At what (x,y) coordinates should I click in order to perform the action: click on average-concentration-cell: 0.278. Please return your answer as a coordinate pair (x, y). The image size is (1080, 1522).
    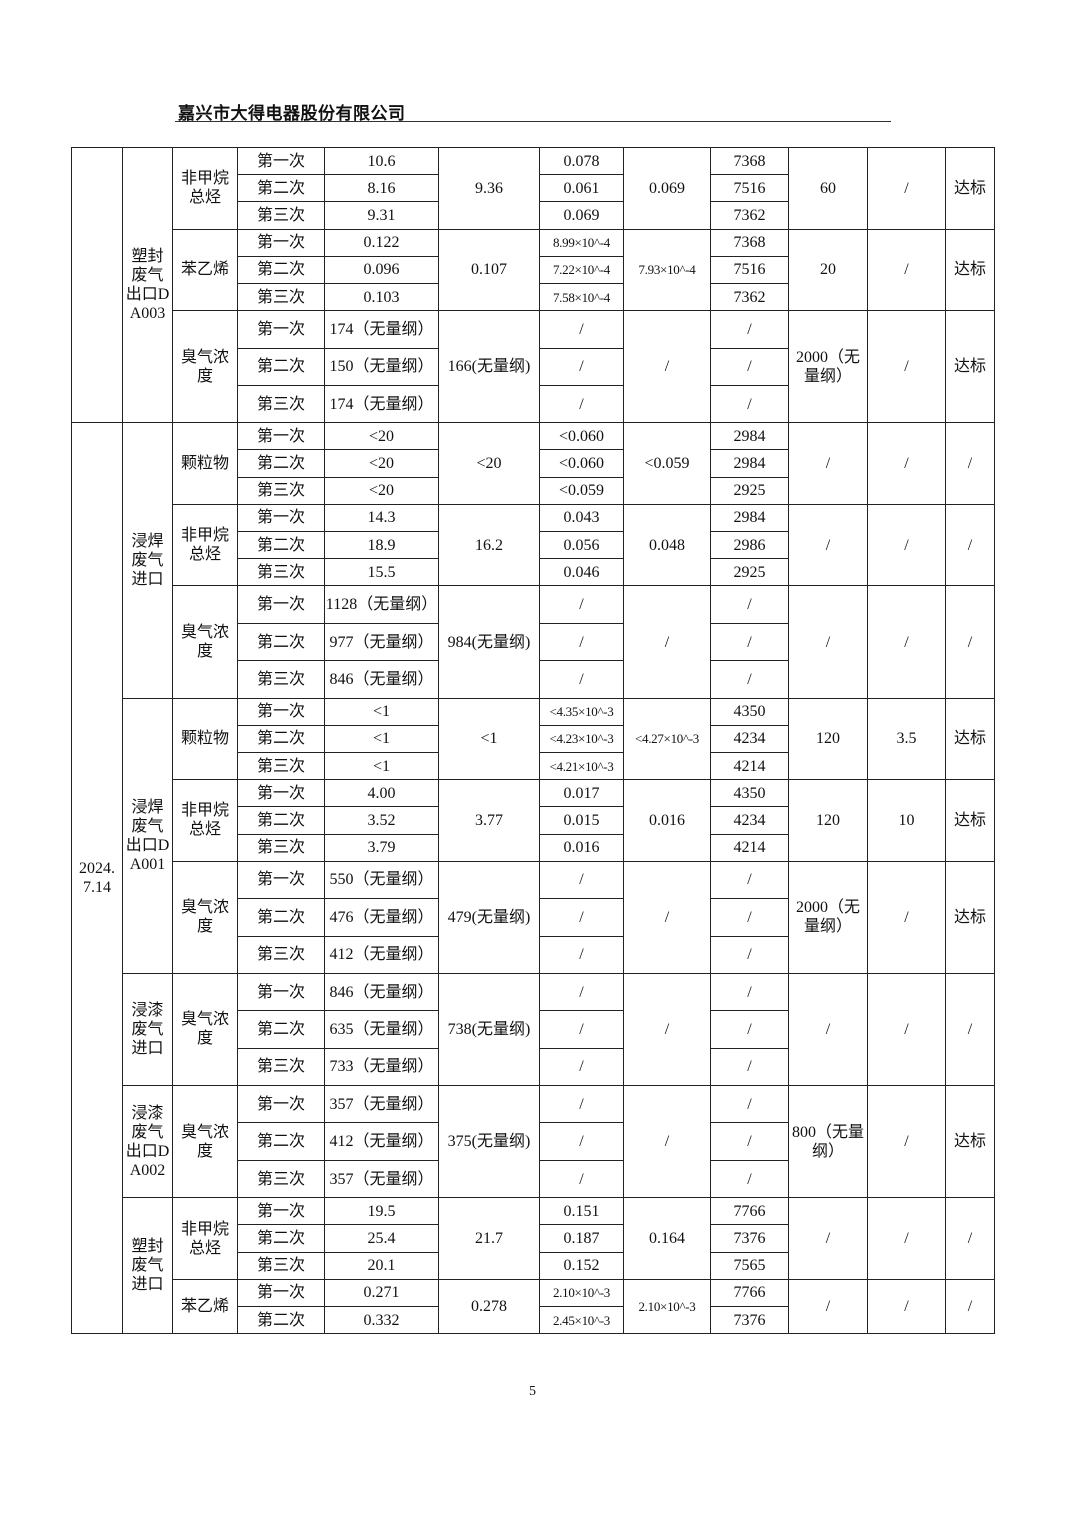
    Looking at the image, I should click on (489, 1306).